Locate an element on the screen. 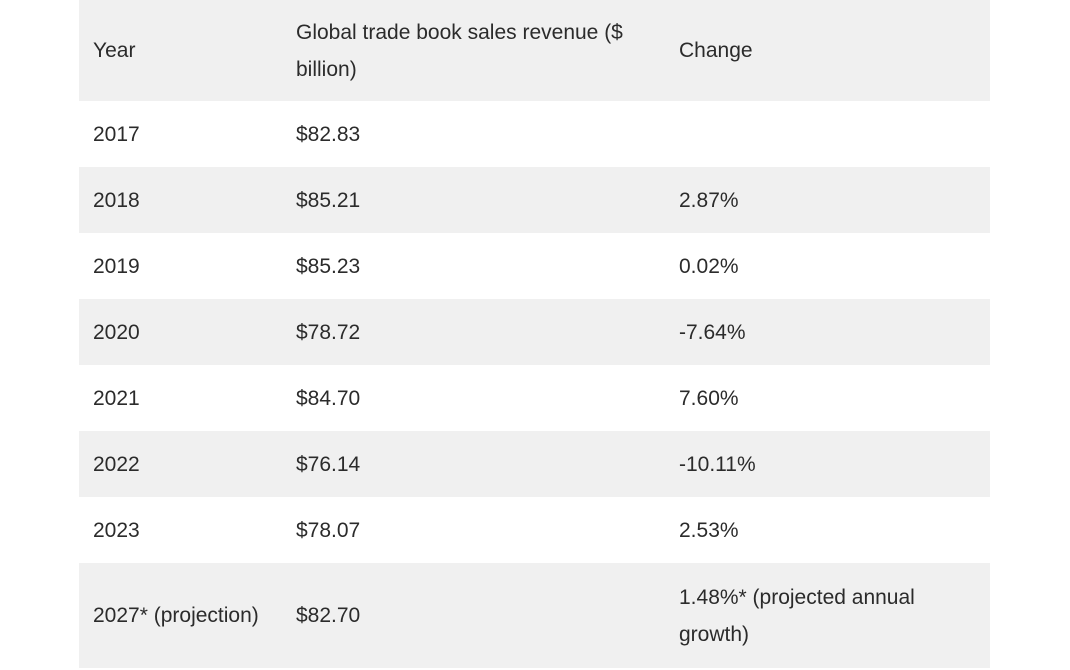 The height and width of the screenshot is (670, 1070). cell-change: -7.64% is located at coordinates (827, 332).